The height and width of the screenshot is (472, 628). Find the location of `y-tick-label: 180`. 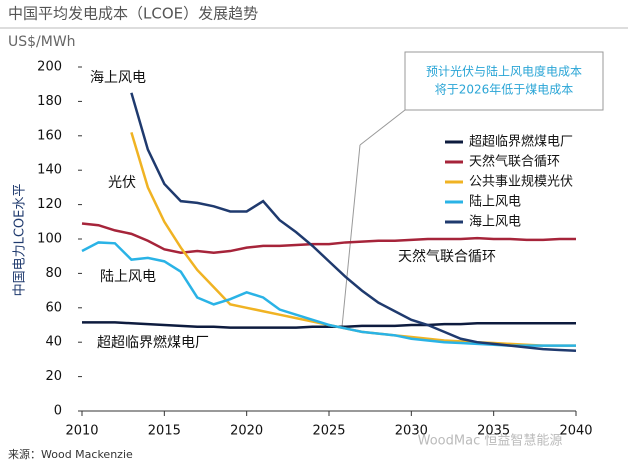

y-tick-label: 180 is located at coordinates (49, 101).